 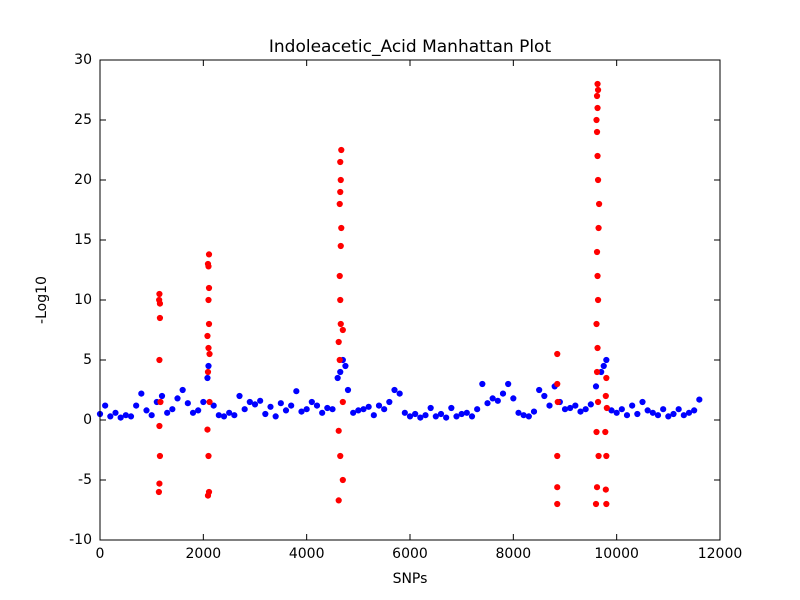 What do you see at coordinates (80, 540) in the screenshot?
I see `y-tick-label: -10` at bounding box center [80, 540].